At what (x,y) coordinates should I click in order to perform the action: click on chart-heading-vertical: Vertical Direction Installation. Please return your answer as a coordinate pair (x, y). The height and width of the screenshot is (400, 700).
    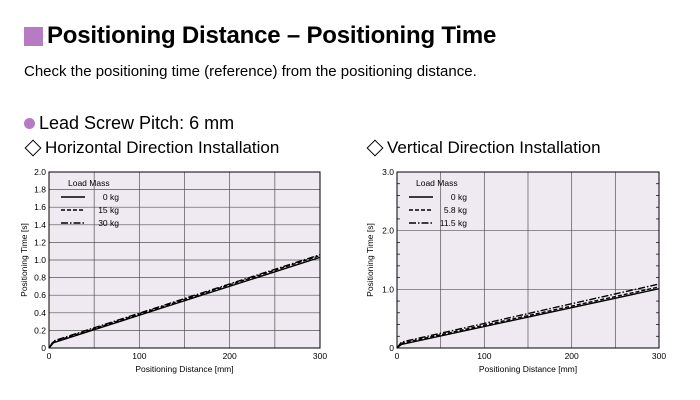
    Looking at the image, I should click on (483, 148).